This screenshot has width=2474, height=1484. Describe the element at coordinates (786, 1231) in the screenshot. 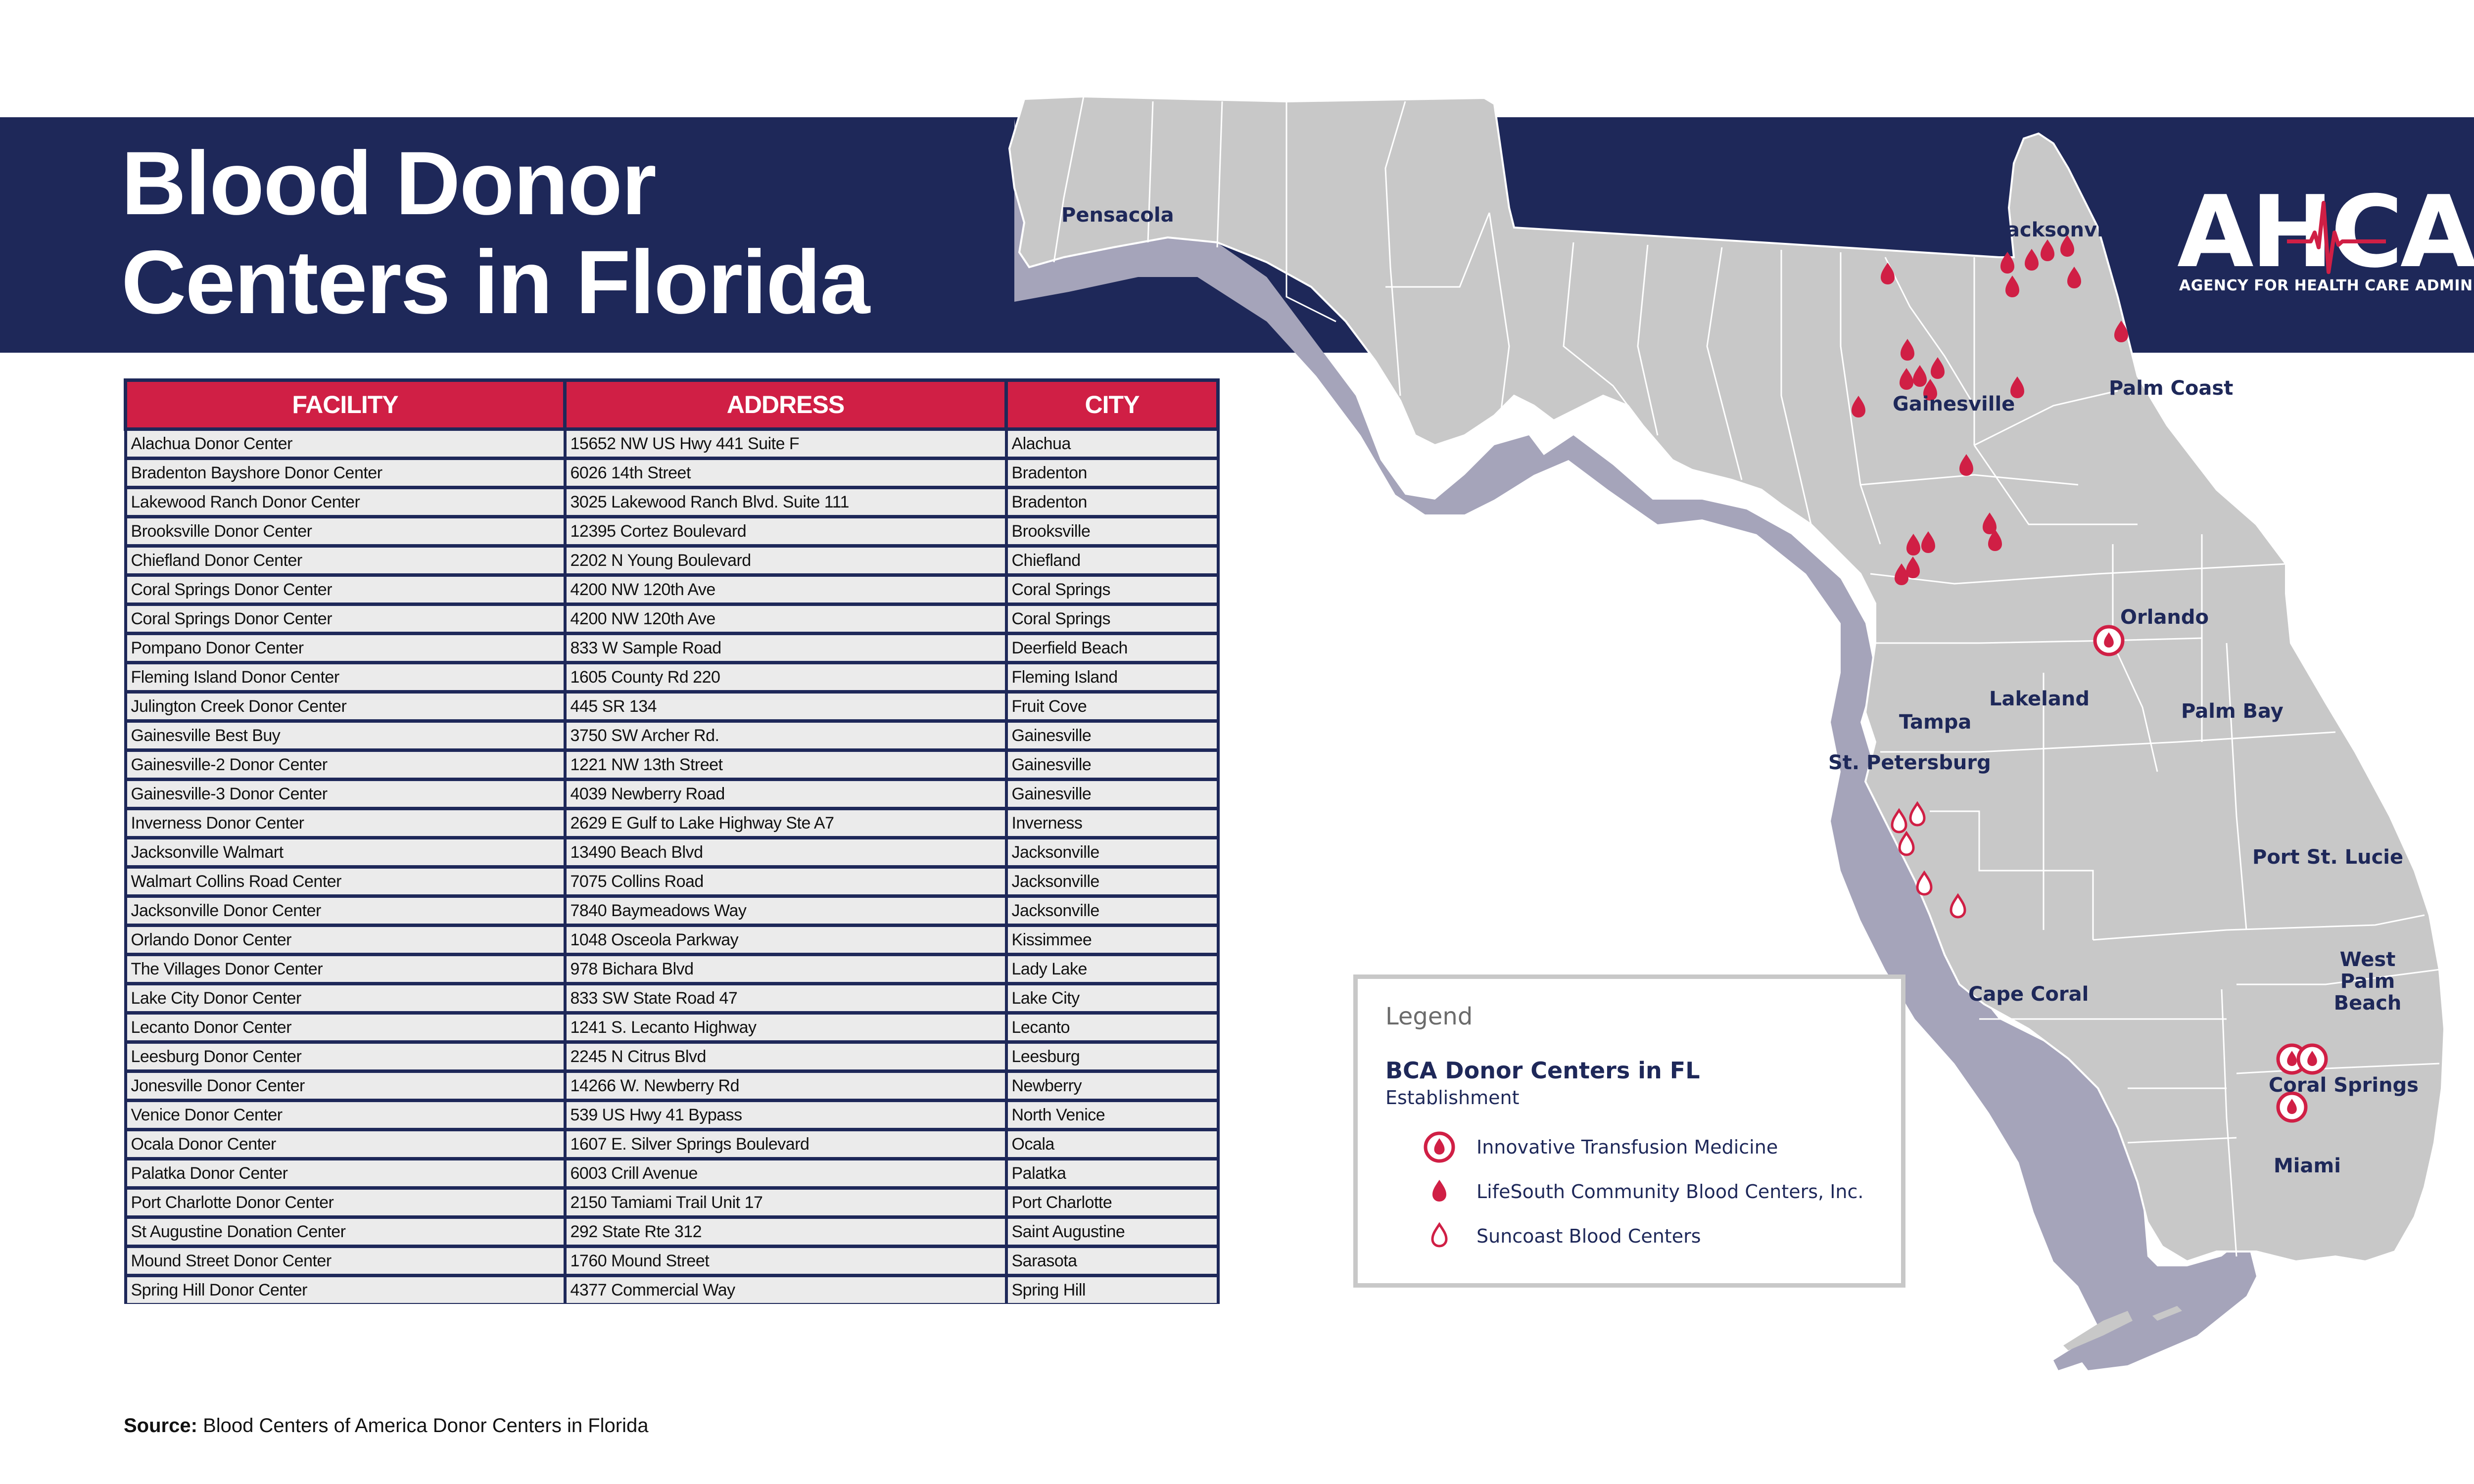

I see `cell-address: 292 State Rte 312` at that location.